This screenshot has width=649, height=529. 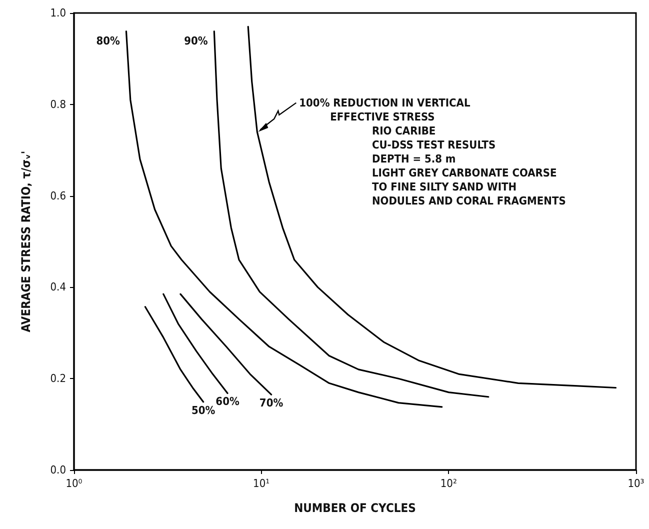 I want to click on series-label: 90%, so click(x=196, y=41).